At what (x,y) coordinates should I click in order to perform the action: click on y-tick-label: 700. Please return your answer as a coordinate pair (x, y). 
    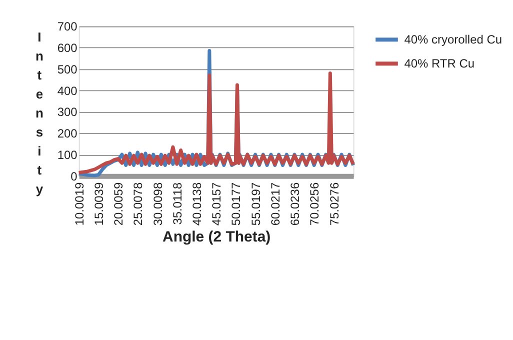
    Looking at the image, I should click on (67, 27).